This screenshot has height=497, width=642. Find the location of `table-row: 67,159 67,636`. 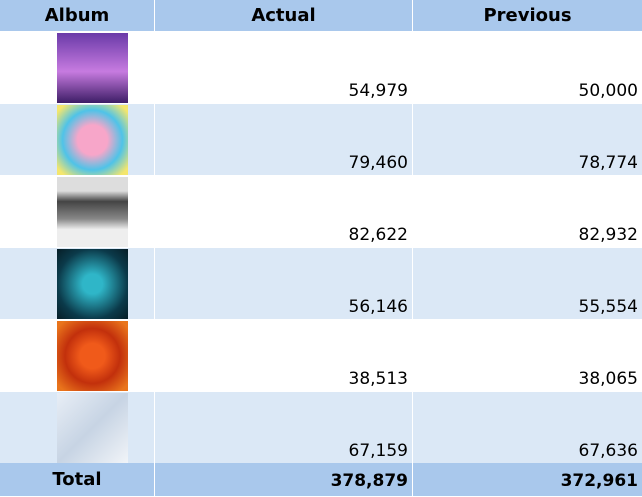

table-row: 67,159 67,636 is located at coordinates (321, 428).